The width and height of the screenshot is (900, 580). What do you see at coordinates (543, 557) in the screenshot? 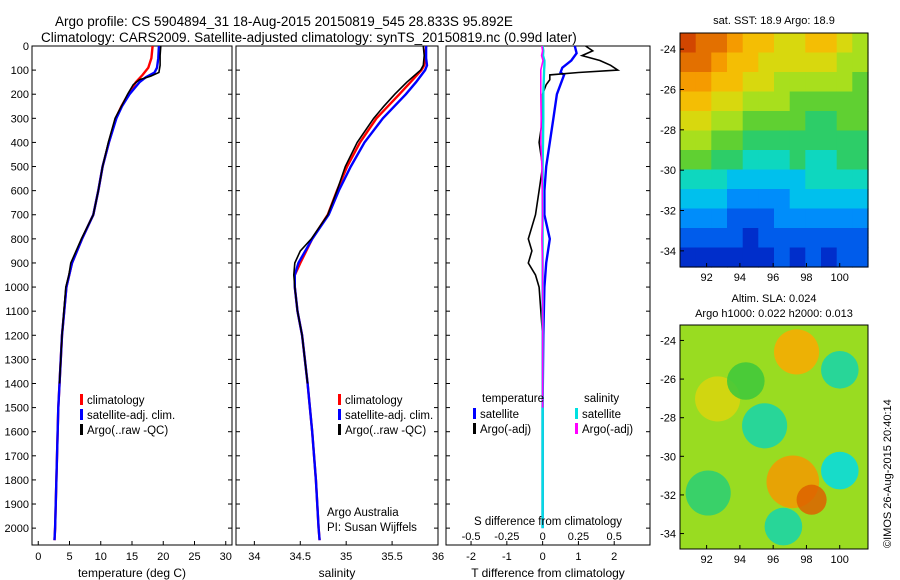
I see `difference-xtick-label: 0` at bounding box center [543, 557].